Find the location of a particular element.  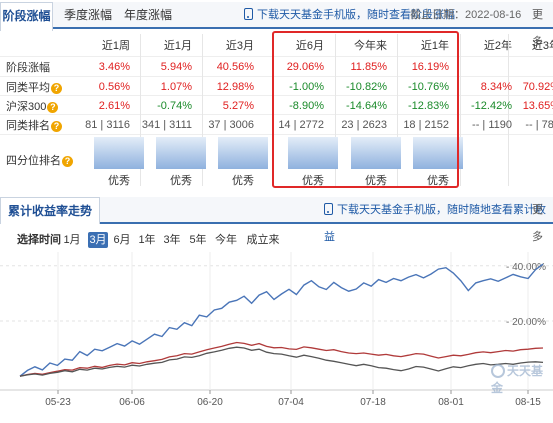

column-header: 今年来 is located at coordinates (370, 46).